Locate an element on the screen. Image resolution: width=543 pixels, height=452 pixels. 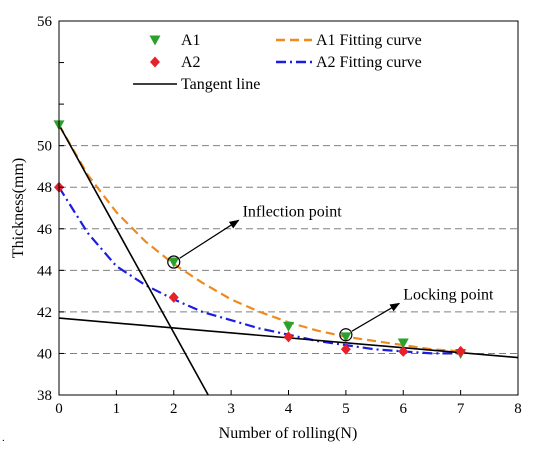
legend-label: A2 Fitting curve is located at coordinates (369, 62).